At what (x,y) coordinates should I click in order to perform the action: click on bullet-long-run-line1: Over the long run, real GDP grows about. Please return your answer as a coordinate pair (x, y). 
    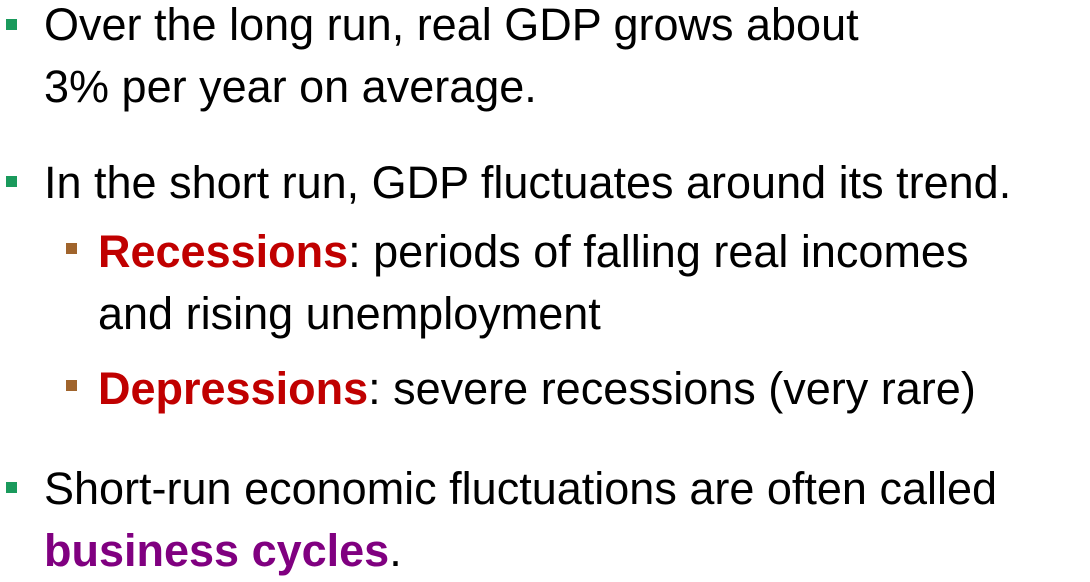
    Looking at the image, I should click on (451, 25).